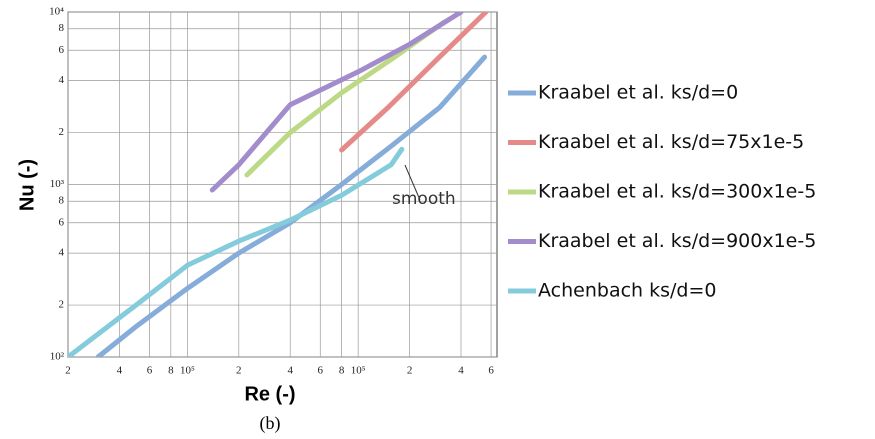 The height and width of the screenshot is (439, 875). I want to click on legend-label: Kraabel et al. ks/d=900x1e-5, so click(677, 241).